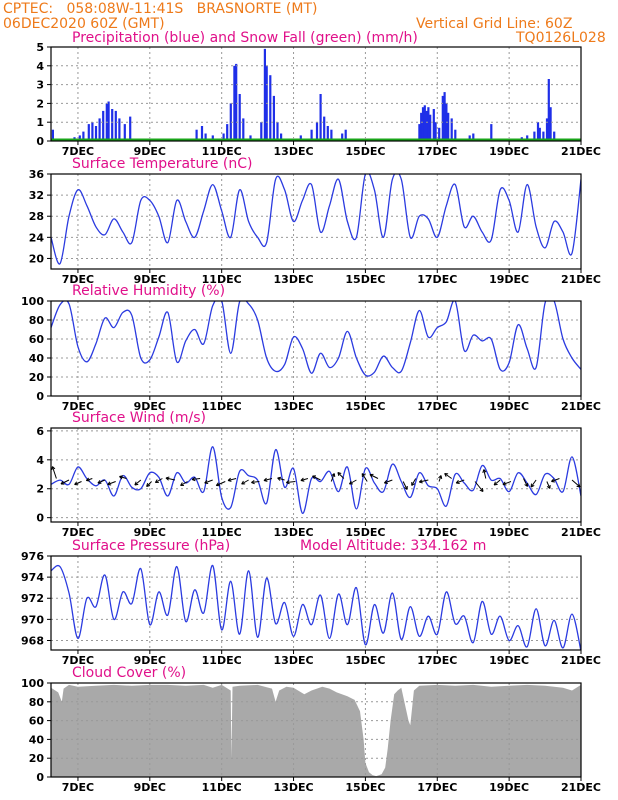  I want to click on y-tick-label: 974, so click(32, 577).